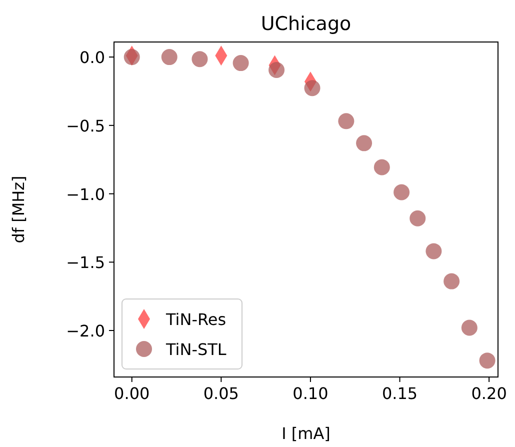 This screenshot has width=515, height=447. What do you see at coordinates (195, 349) in the screenshot?
I see `legend-label: TiN-STL` at bounding box center [195, 349].